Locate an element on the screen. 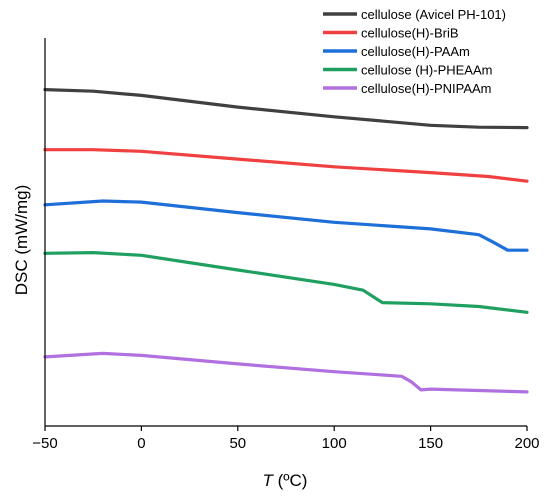  x-ticks: −50 0 50 100 150 200 is located at coordinates (286, 439).